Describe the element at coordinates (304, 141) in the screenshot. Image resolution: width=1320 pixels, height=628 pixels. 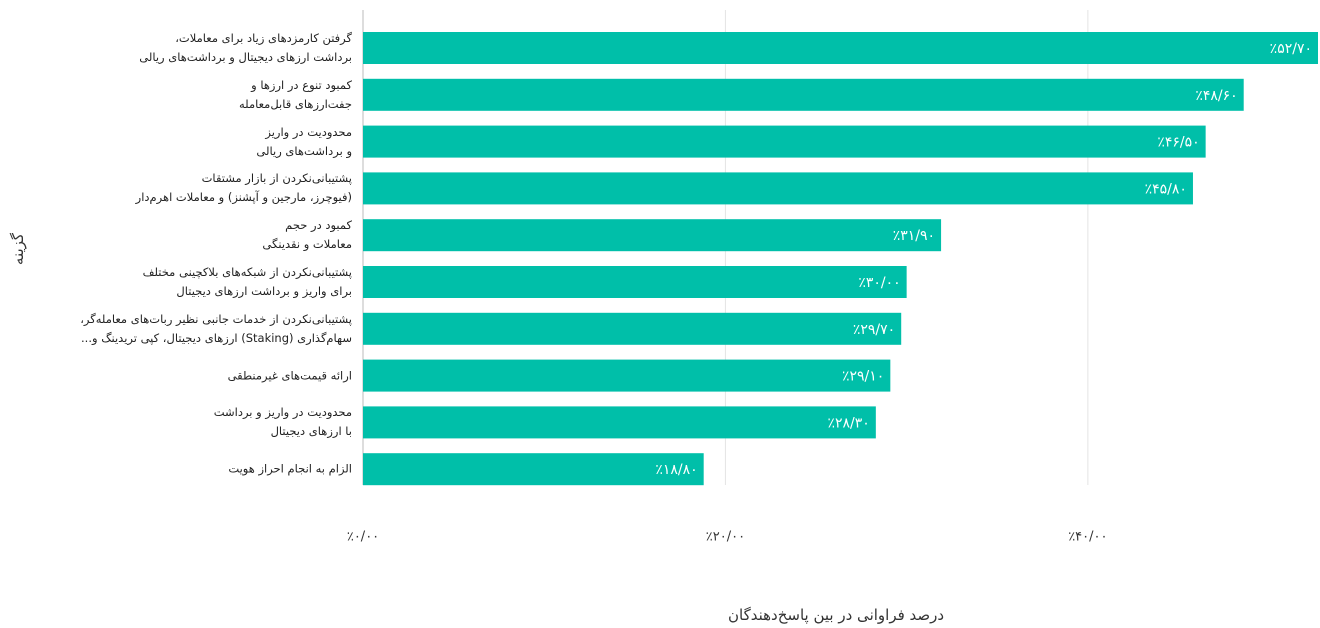
I see `y-tick-label: محدودیت در واریز و برداشت‌های ریالی` at that location.